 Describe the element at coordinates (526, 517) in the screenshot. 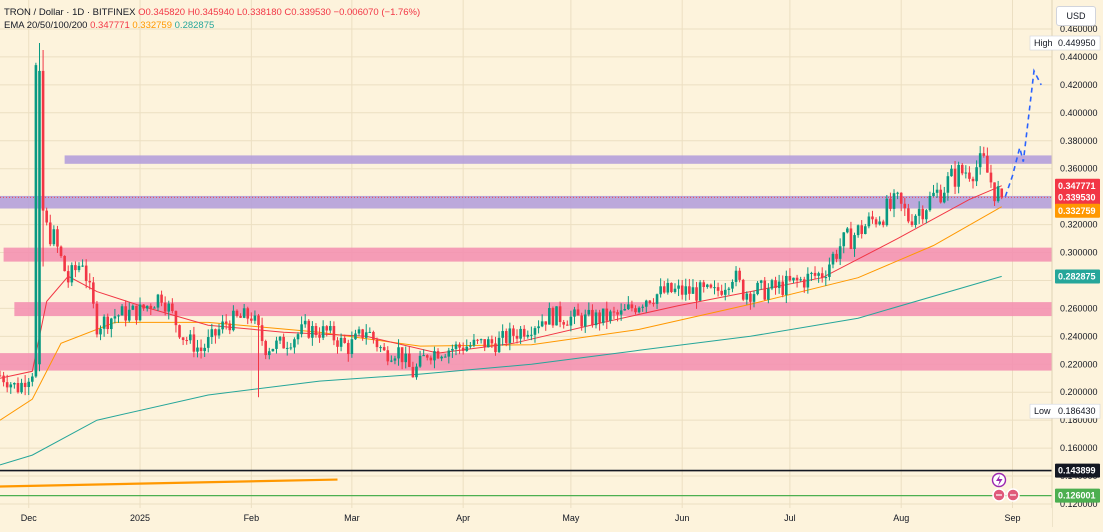

I see `time-axis: Dec 2025 Feb Mar Apr May Jun Jul Aug Sep` at that location.